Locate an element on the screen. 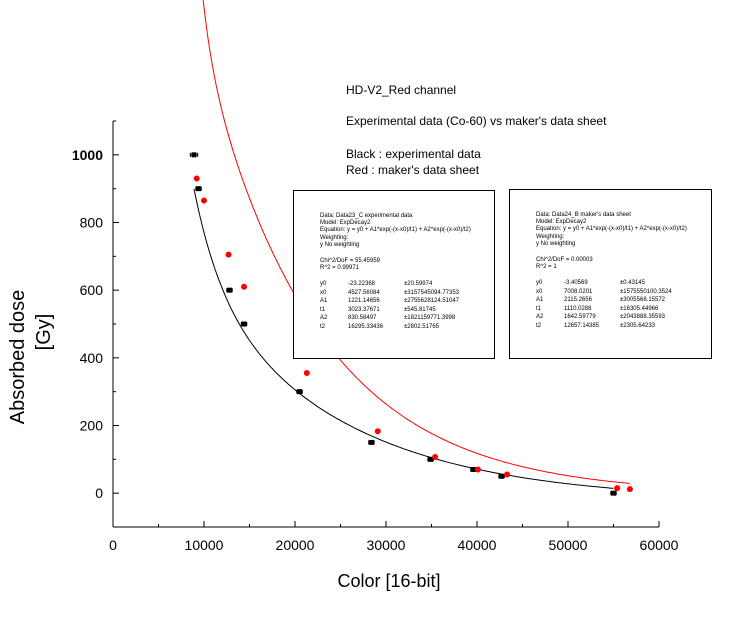  fit-weighting-label: Weighting: is located at coordinates (334, 237).